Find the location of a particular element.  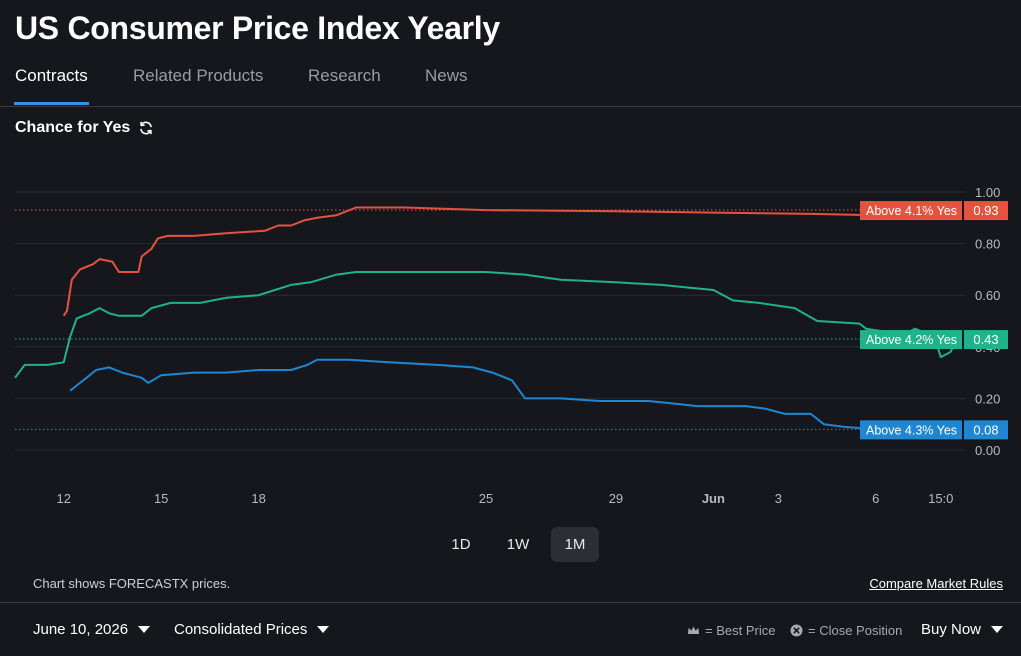

best-price-legend-text: = Best Price is located at coordinates (740, 630).